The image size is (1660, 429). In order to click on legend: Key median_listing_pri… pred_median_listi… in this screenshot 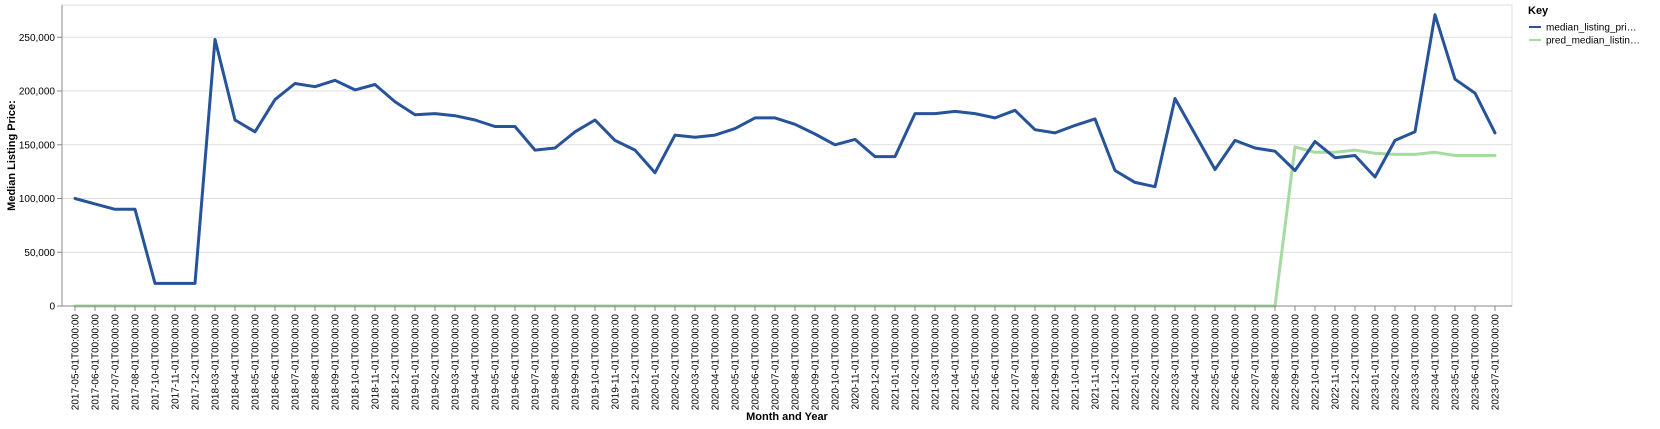, I will do `click(1584, 26)`.